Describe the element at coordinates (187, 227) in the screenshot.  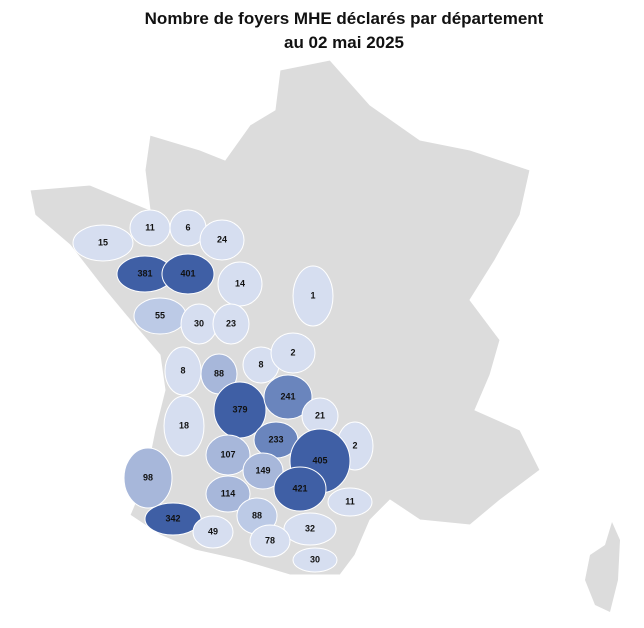
I see `department-value: 6` at that location.